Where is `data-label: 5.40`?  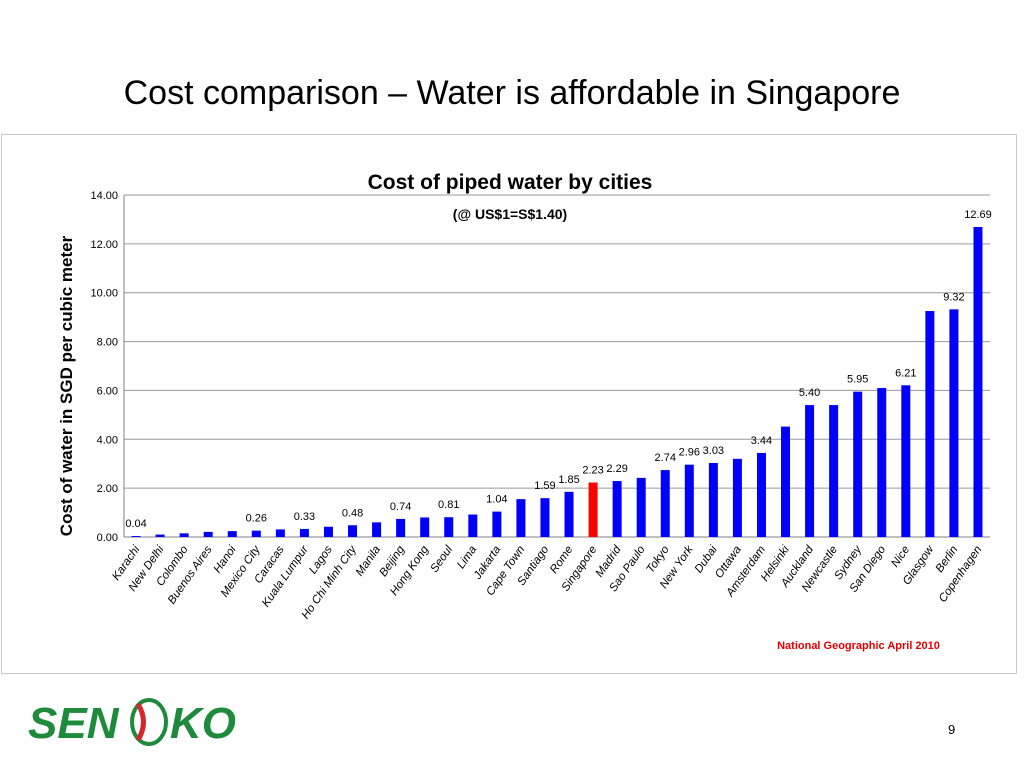 data-label: 5.40 is located at coordinates (809, 393).